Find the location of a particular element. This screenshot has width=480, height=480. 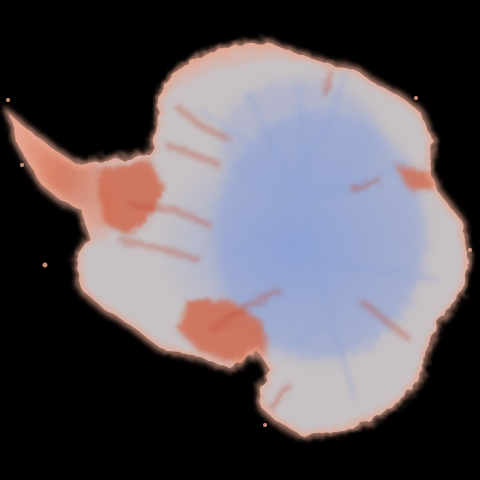

ross-ice-shelf is located at coordinates (223, 333).